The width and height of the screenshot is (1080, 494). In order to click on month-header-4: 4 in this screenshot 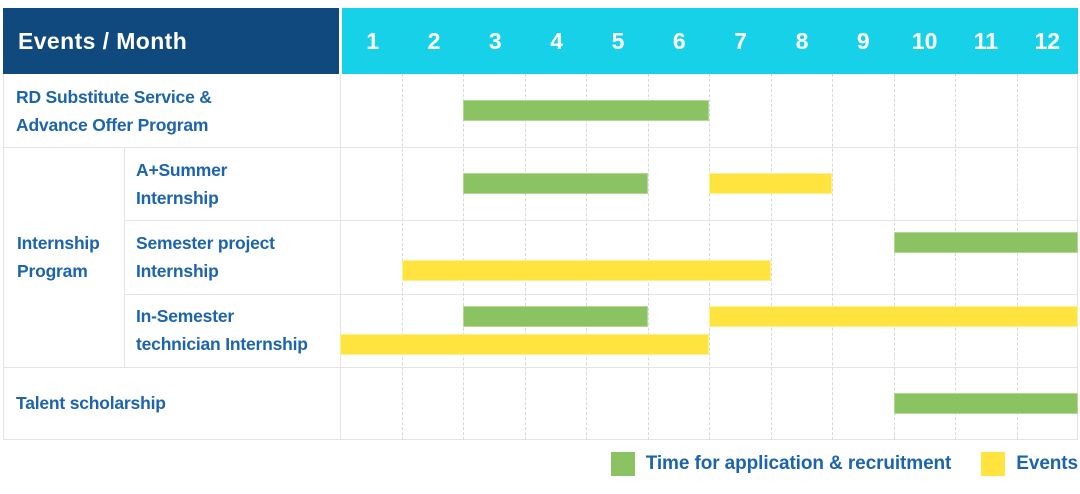, I will do `click(556, 41)`.